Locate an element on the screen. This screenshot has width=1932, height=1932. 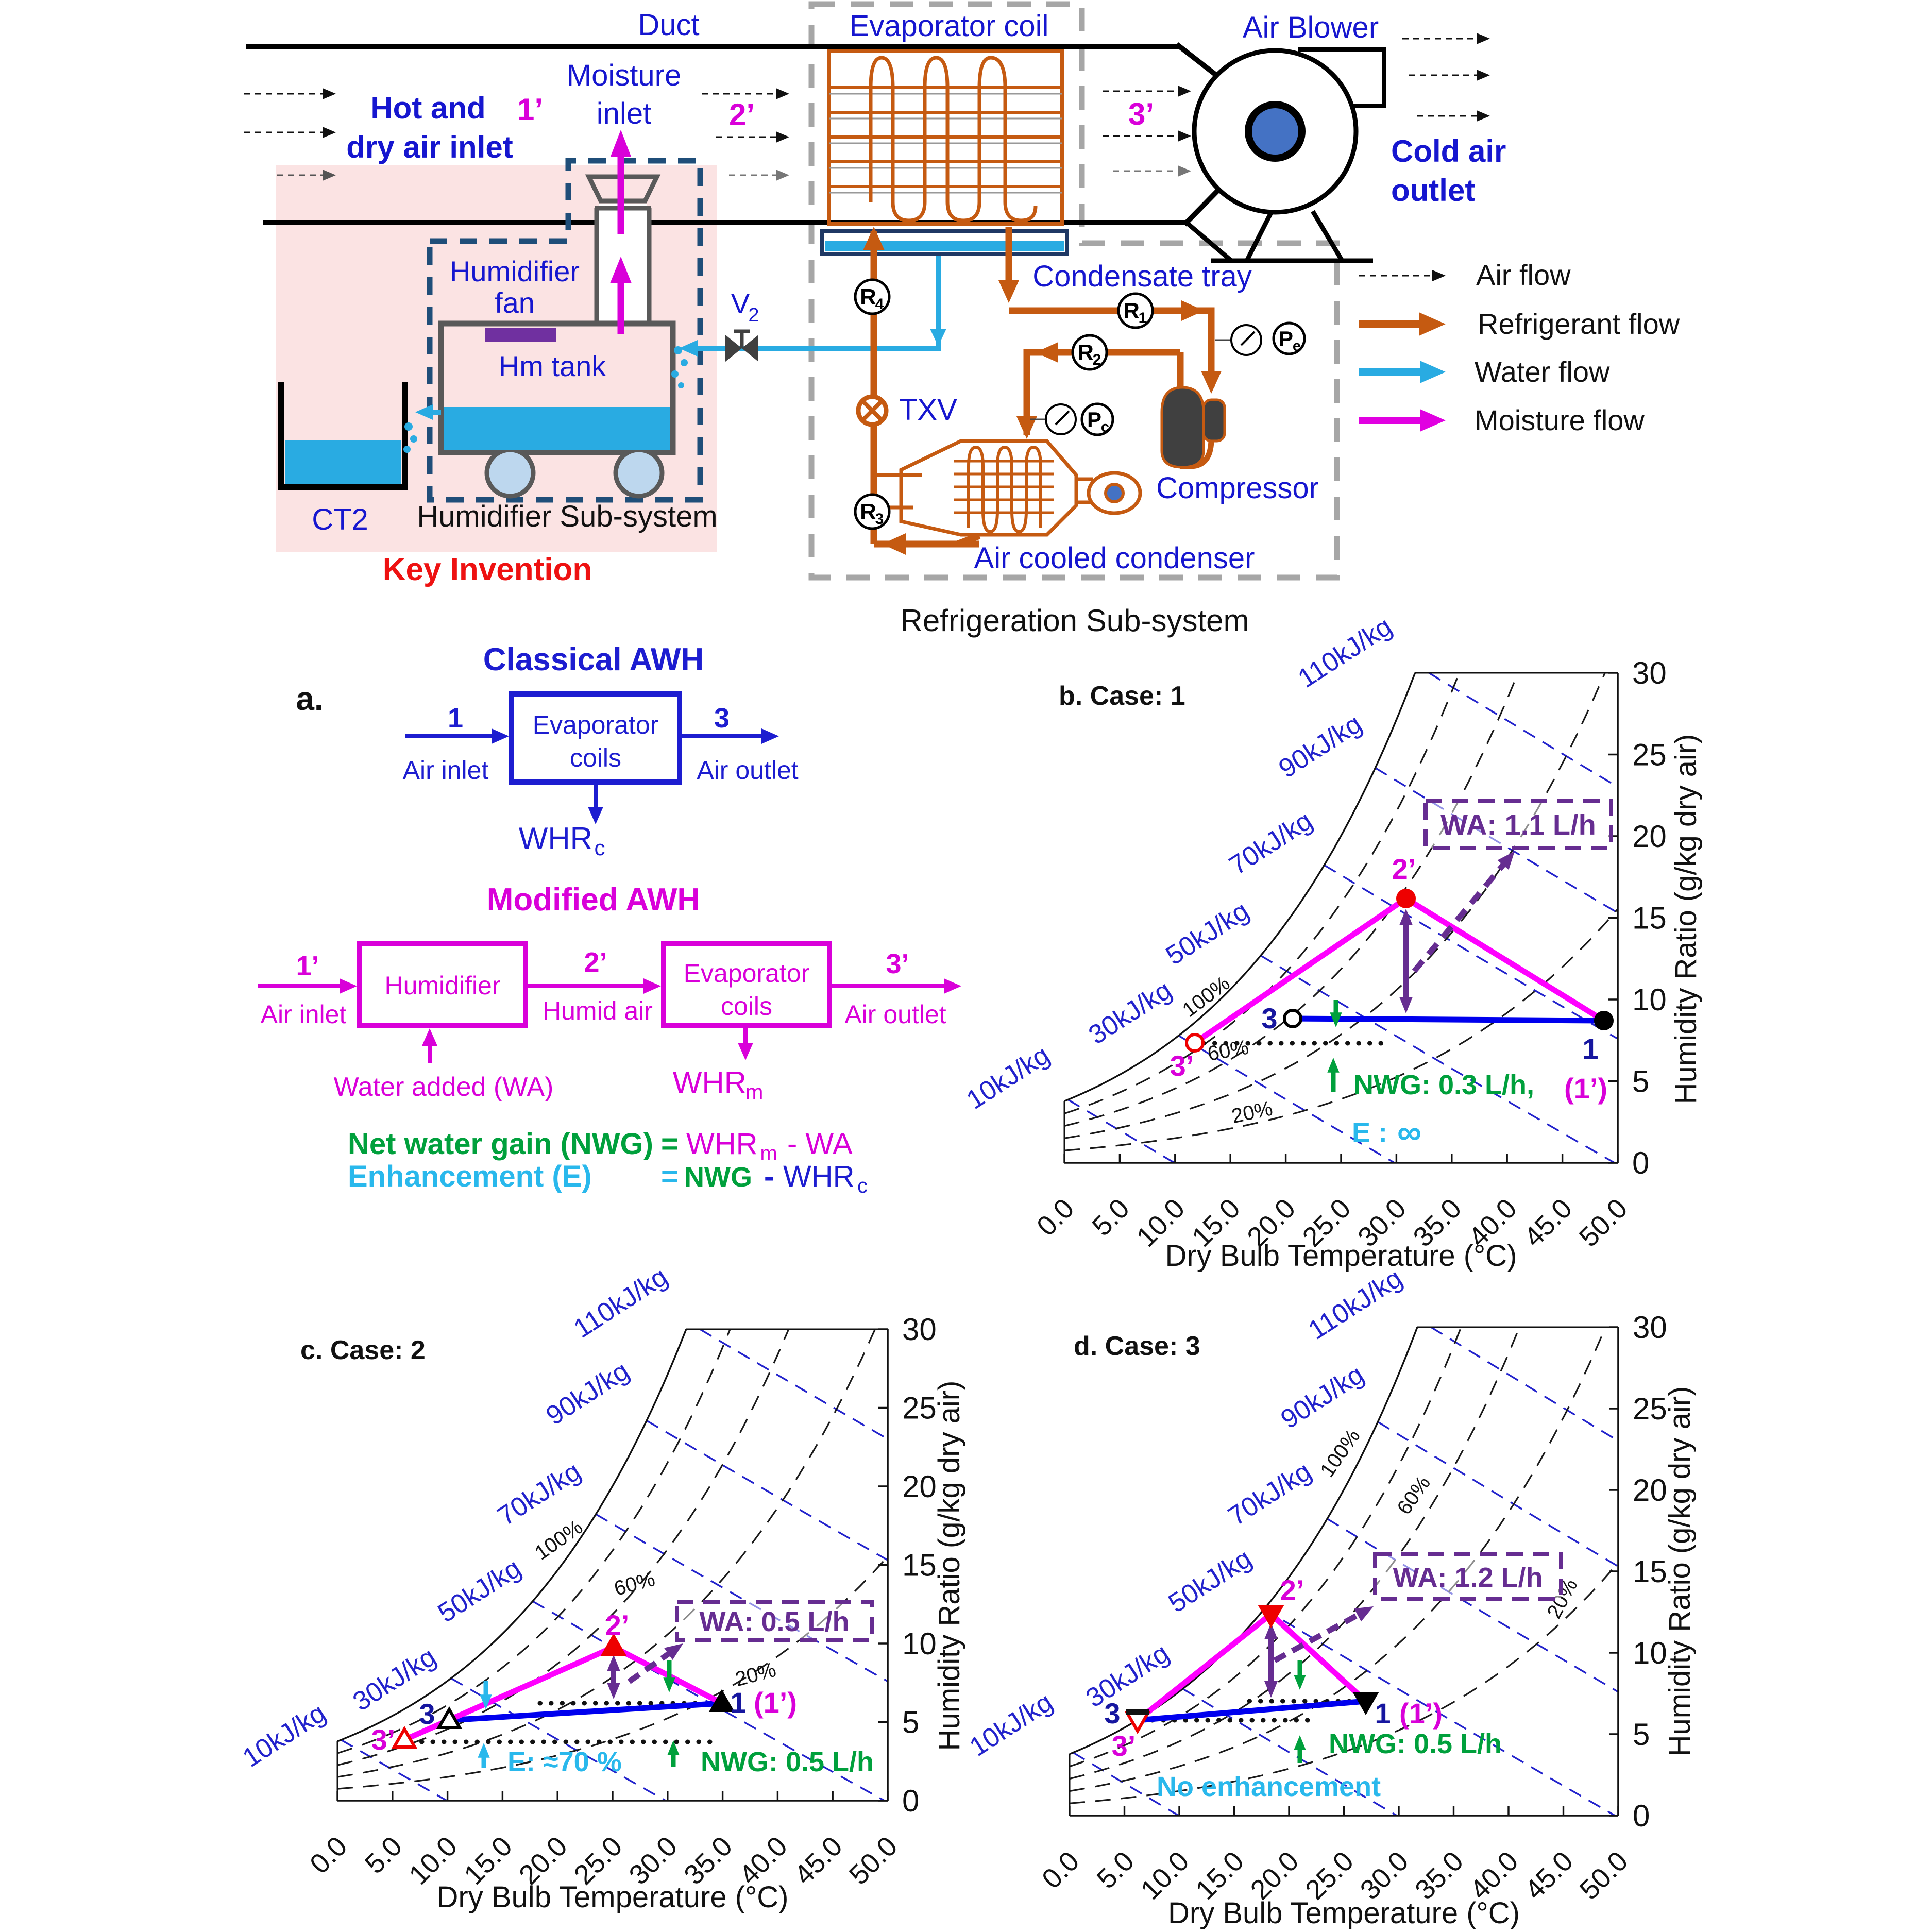
svg-text: Net water gain (NWG) is located at coordinates (500, 1144).